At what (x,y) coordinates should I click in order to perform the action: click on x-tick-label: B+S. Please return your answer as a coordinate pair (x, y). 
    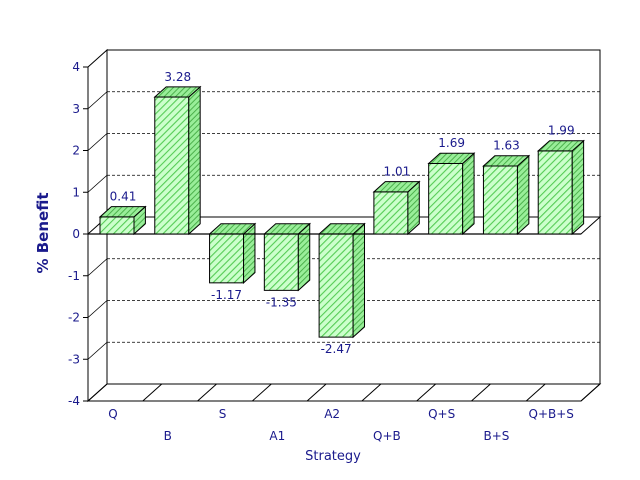
    Looking at the image, I should click on (496, 436).